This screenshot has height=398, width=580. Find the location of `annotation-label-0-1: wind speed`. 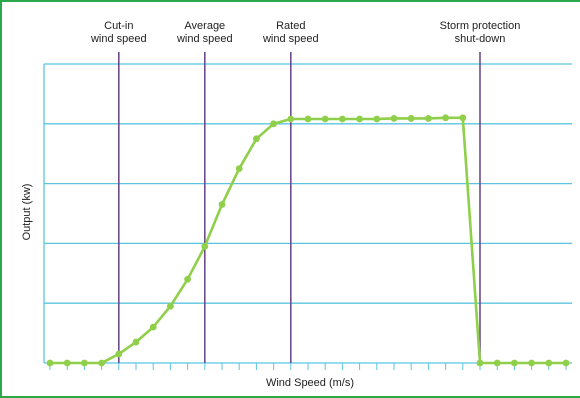

annotation-label-0-1: wind speed is located at coordinates (118, 39).